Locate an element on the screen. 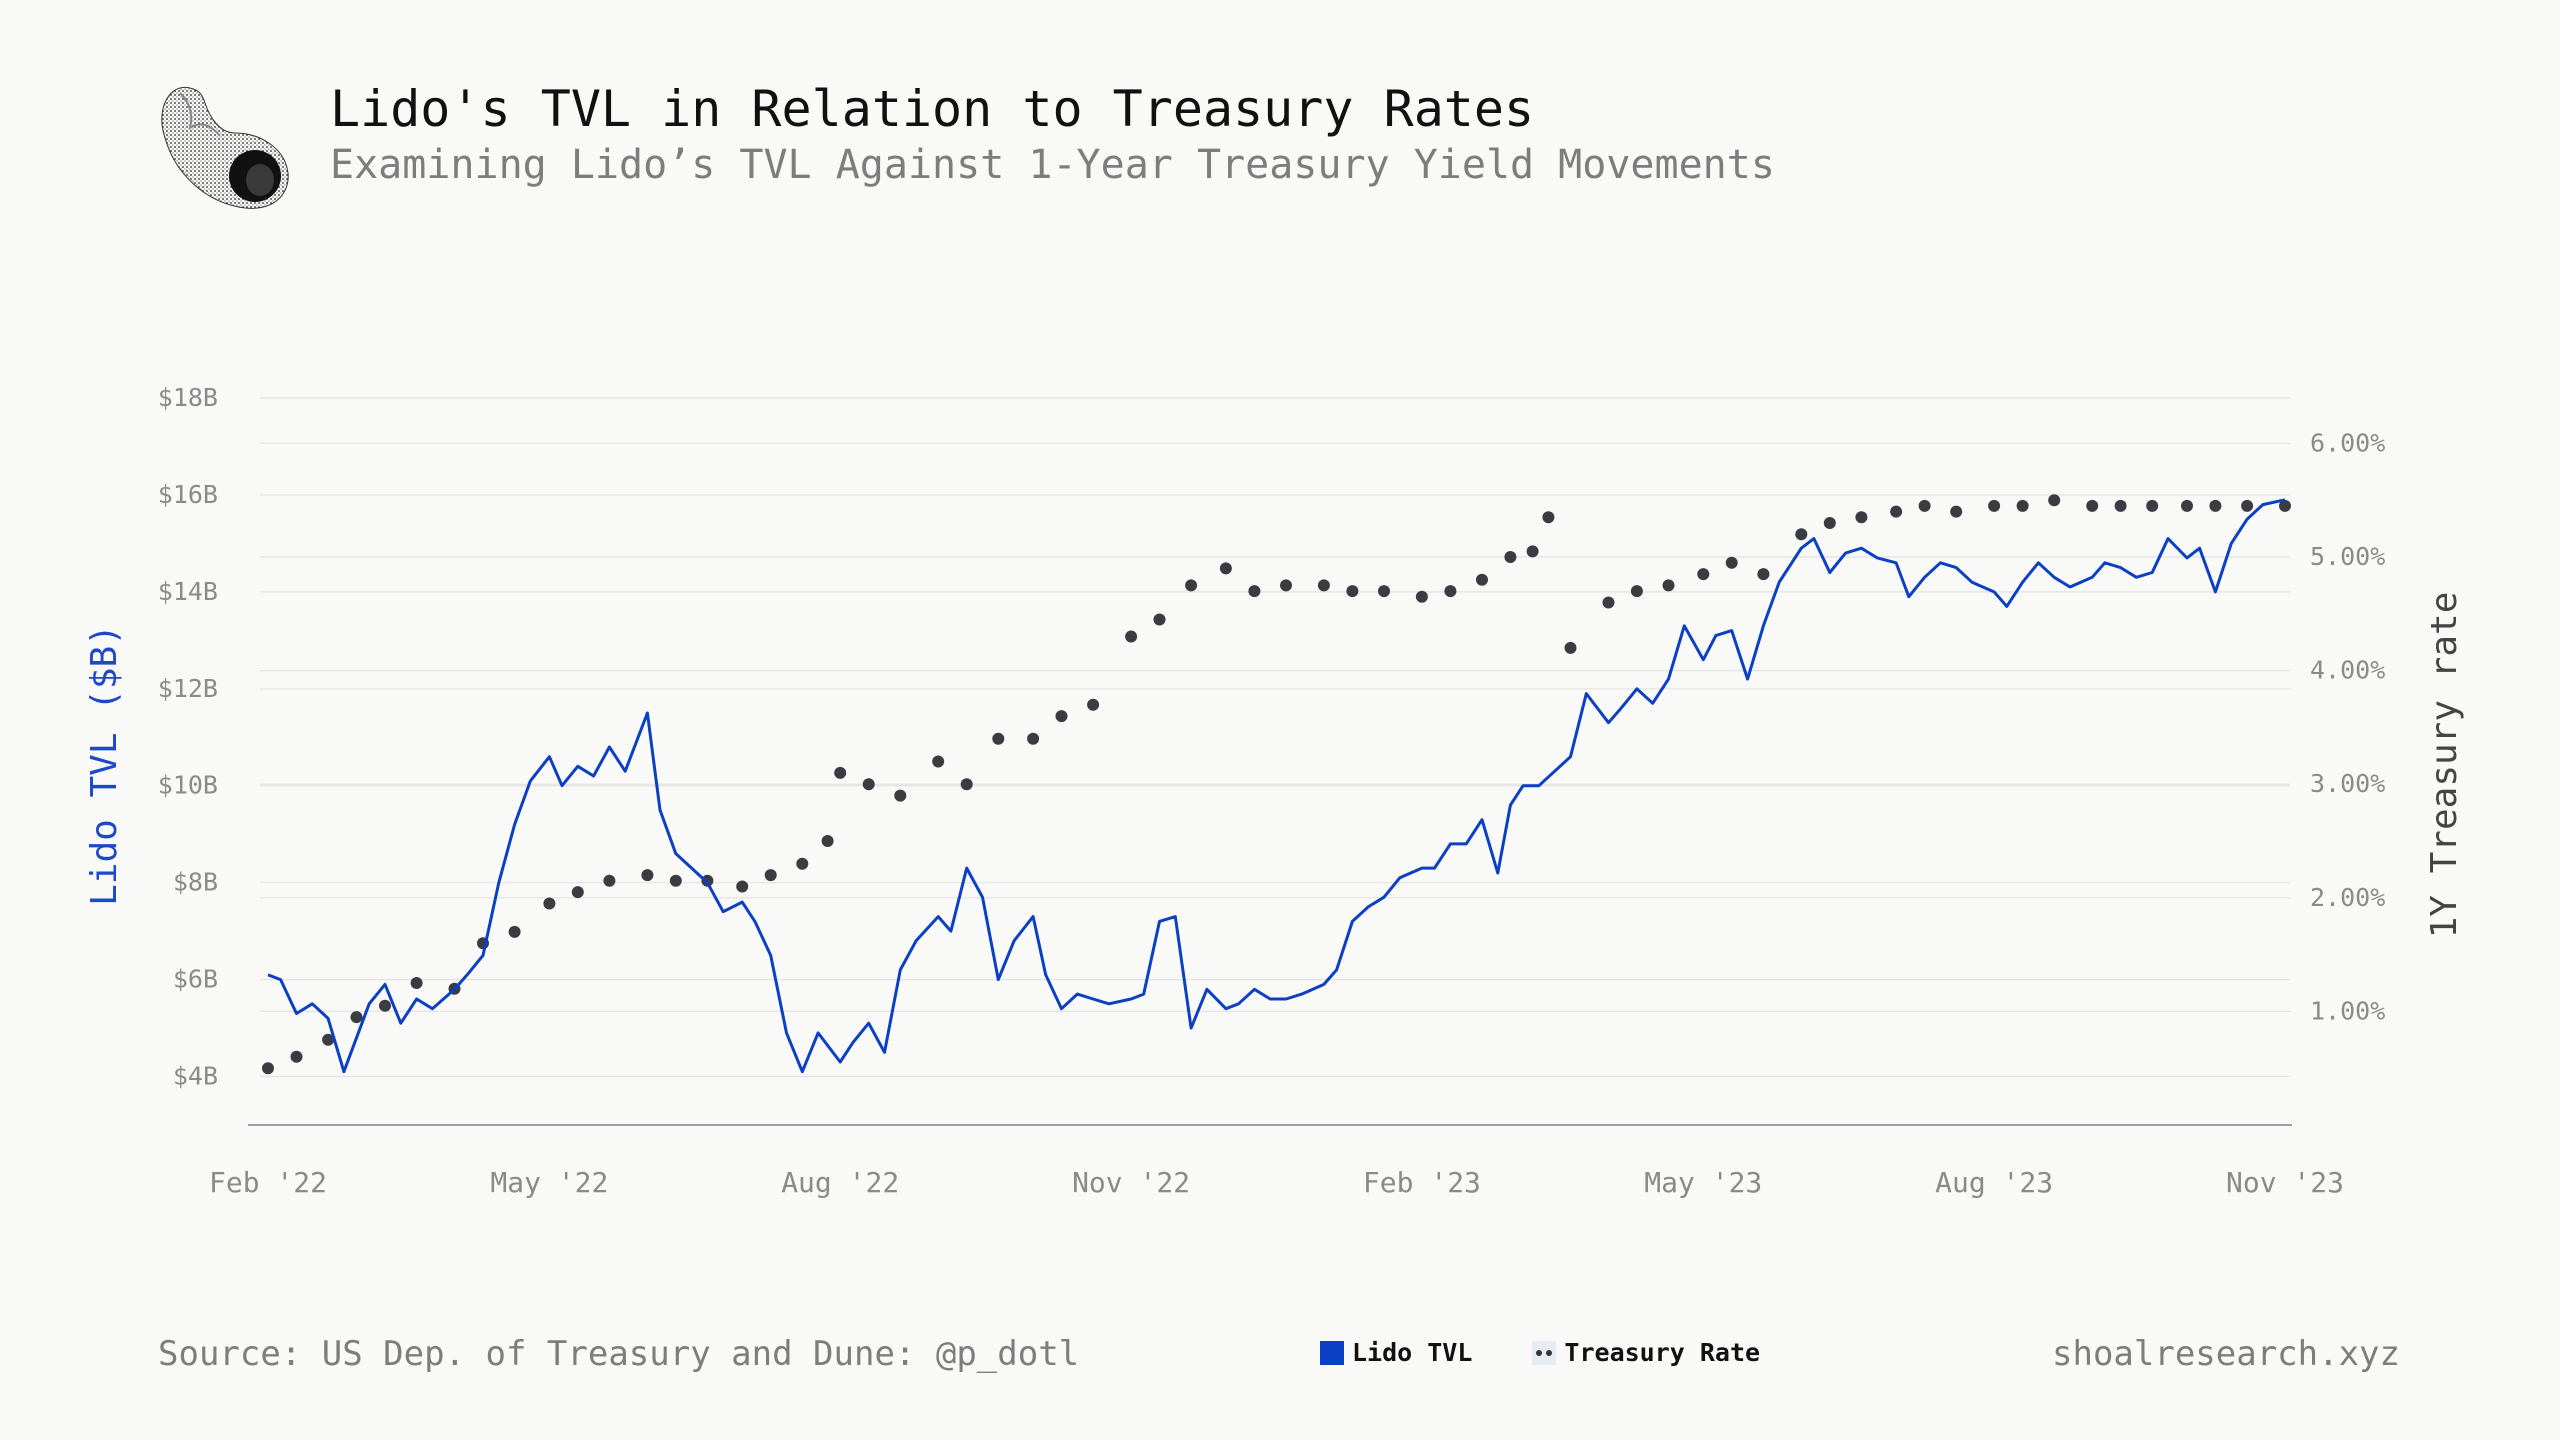  chart-title: Lido's TVL in Relation to Treasury Rates is located at coordinates (932, 109).